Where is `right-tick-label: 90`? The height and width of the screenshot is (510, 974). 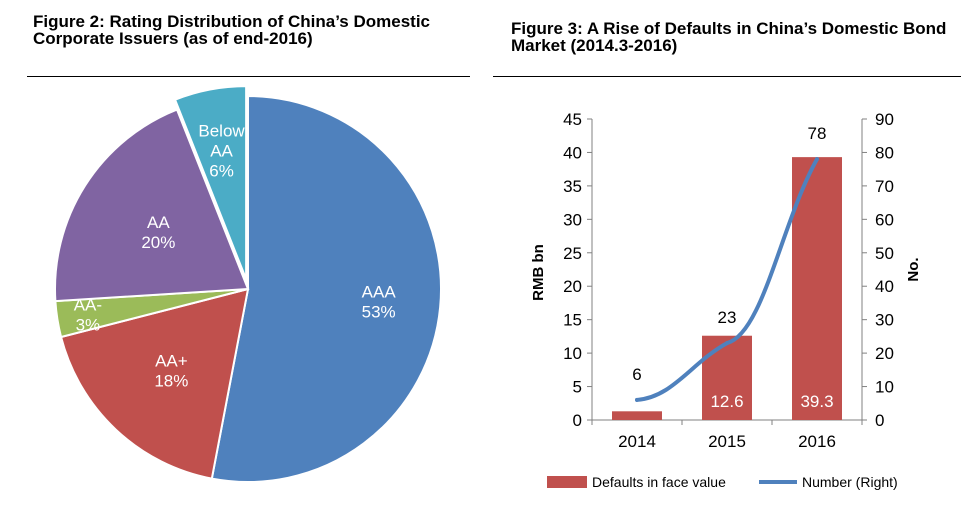 right-tick-label: 90 is located at coordinates (884, 119).